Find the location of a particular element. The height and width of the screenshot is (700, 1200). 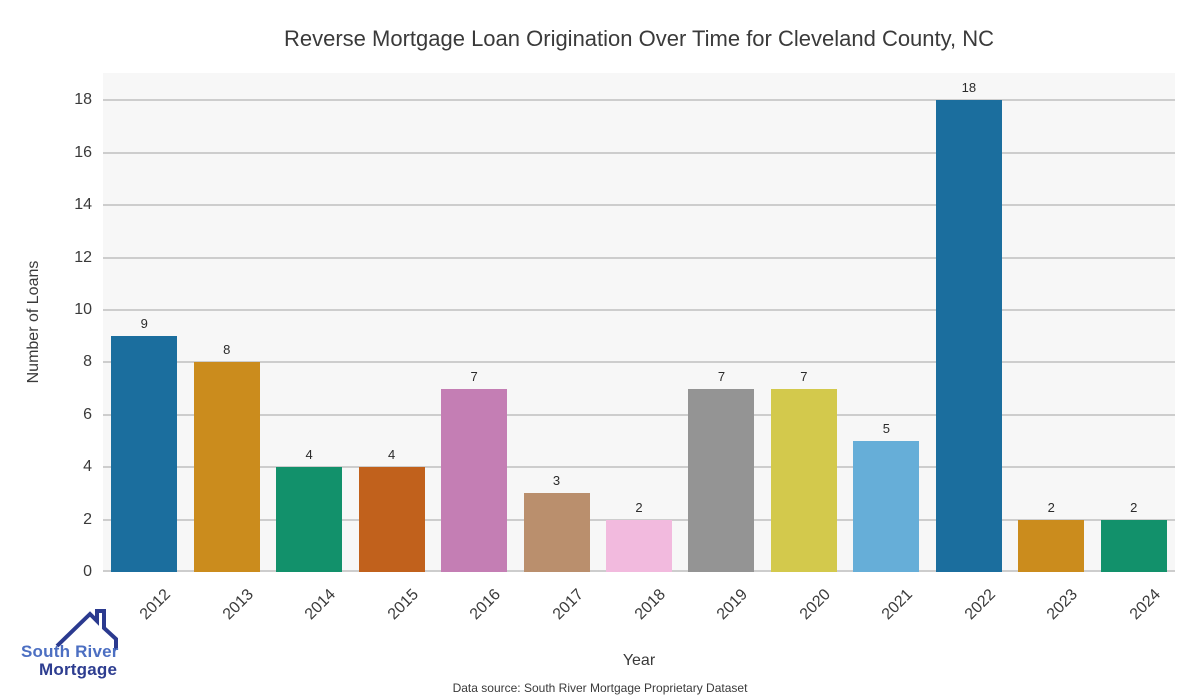

y-tick-label-14: 14 is located at coordinates (83, 205).